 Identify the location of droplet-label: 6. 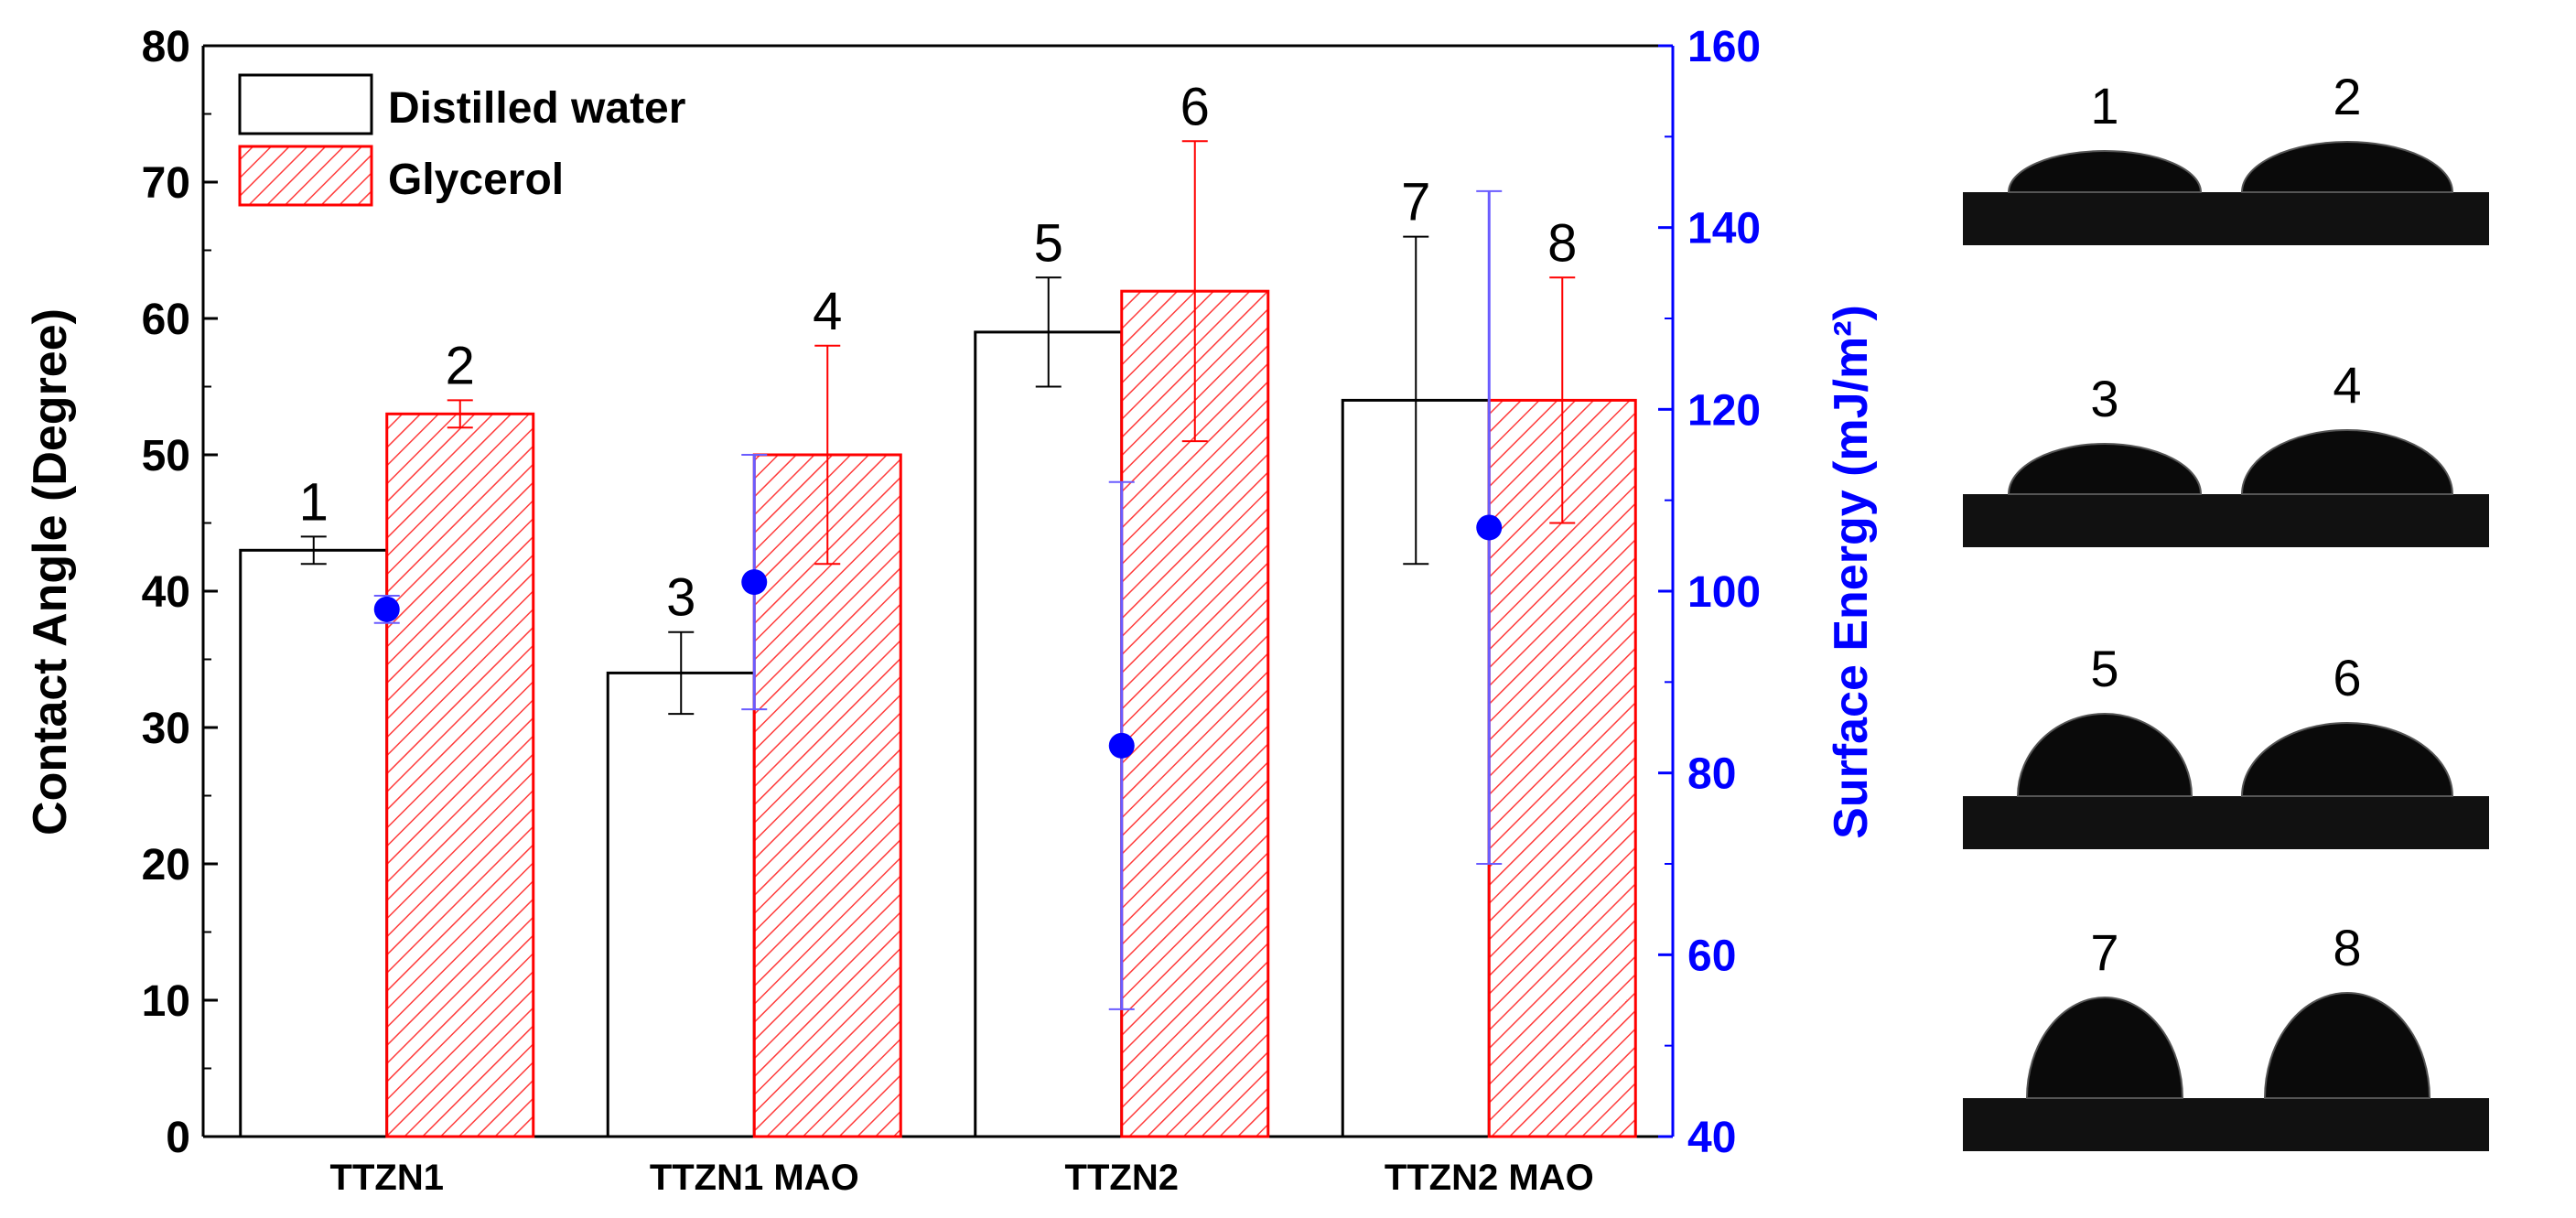
(2347, 678).